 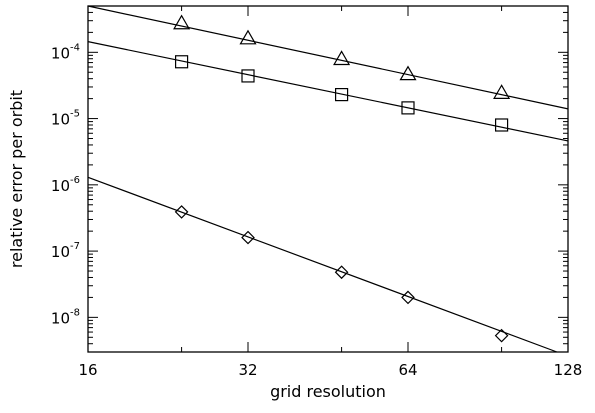 What do you see at coordinates (75, 246) in the screenshot?
I see `y-tick-exponent: -7` at bounding box center [75, 246].